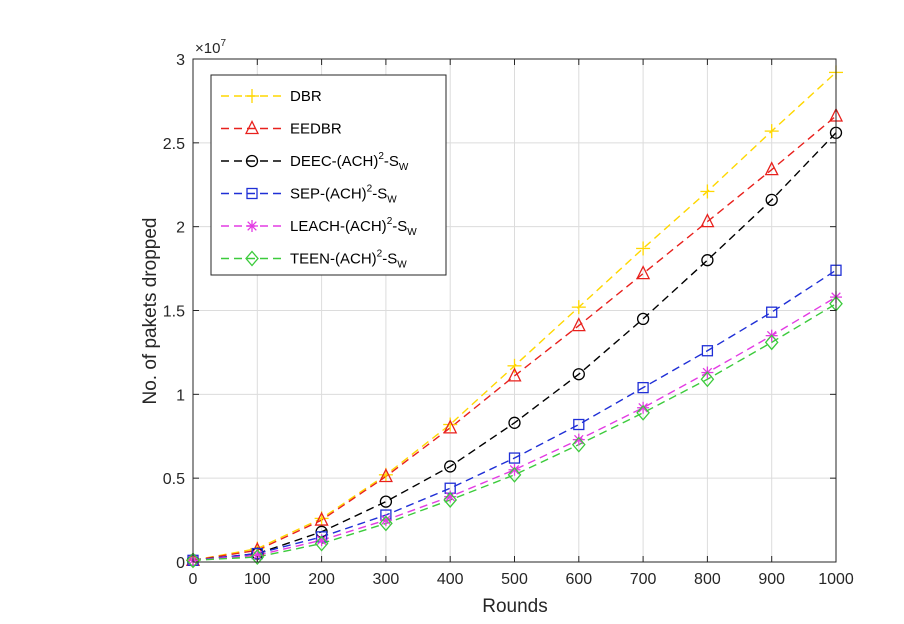 This screenshot has height=624, width=904. I want to click on legend-label: SEP-(ACH)2-SW, so click(343, 195).